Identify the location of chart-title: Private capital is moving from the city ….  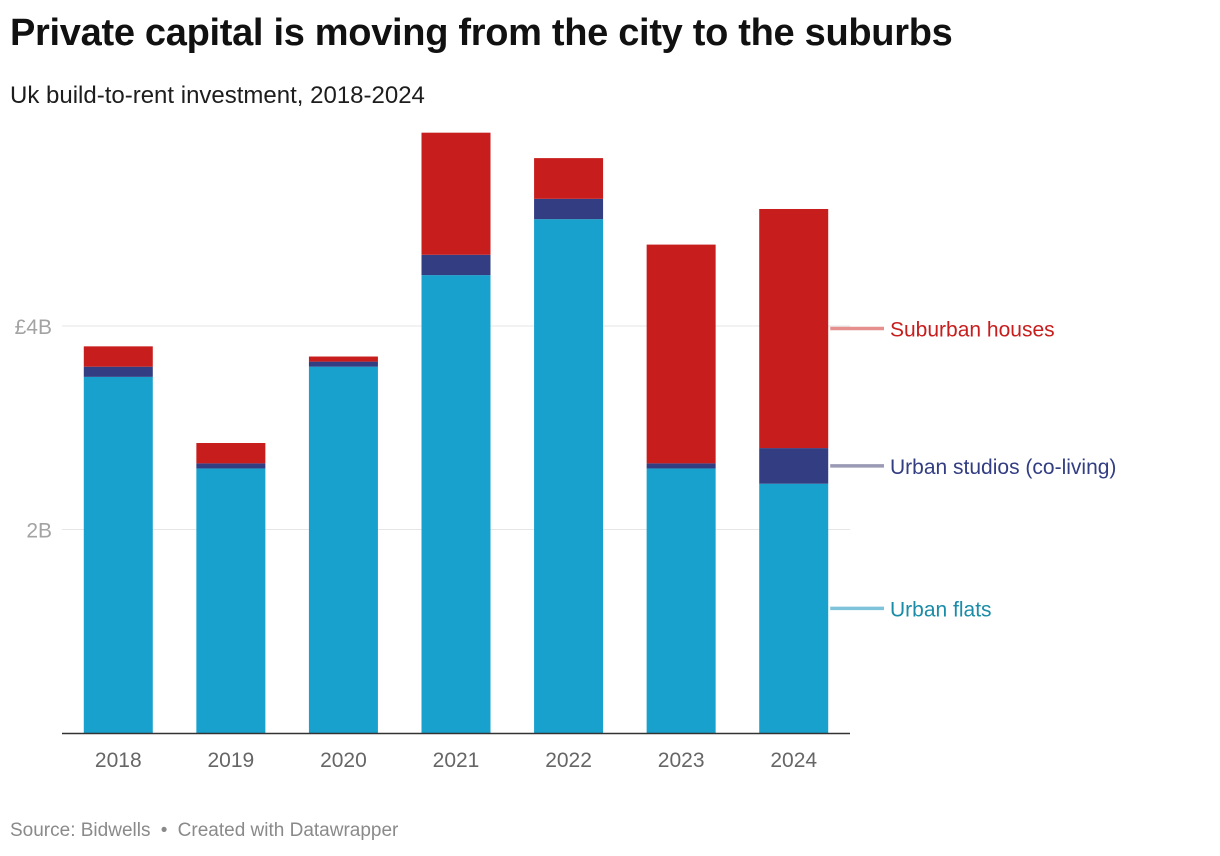
(481, 33).